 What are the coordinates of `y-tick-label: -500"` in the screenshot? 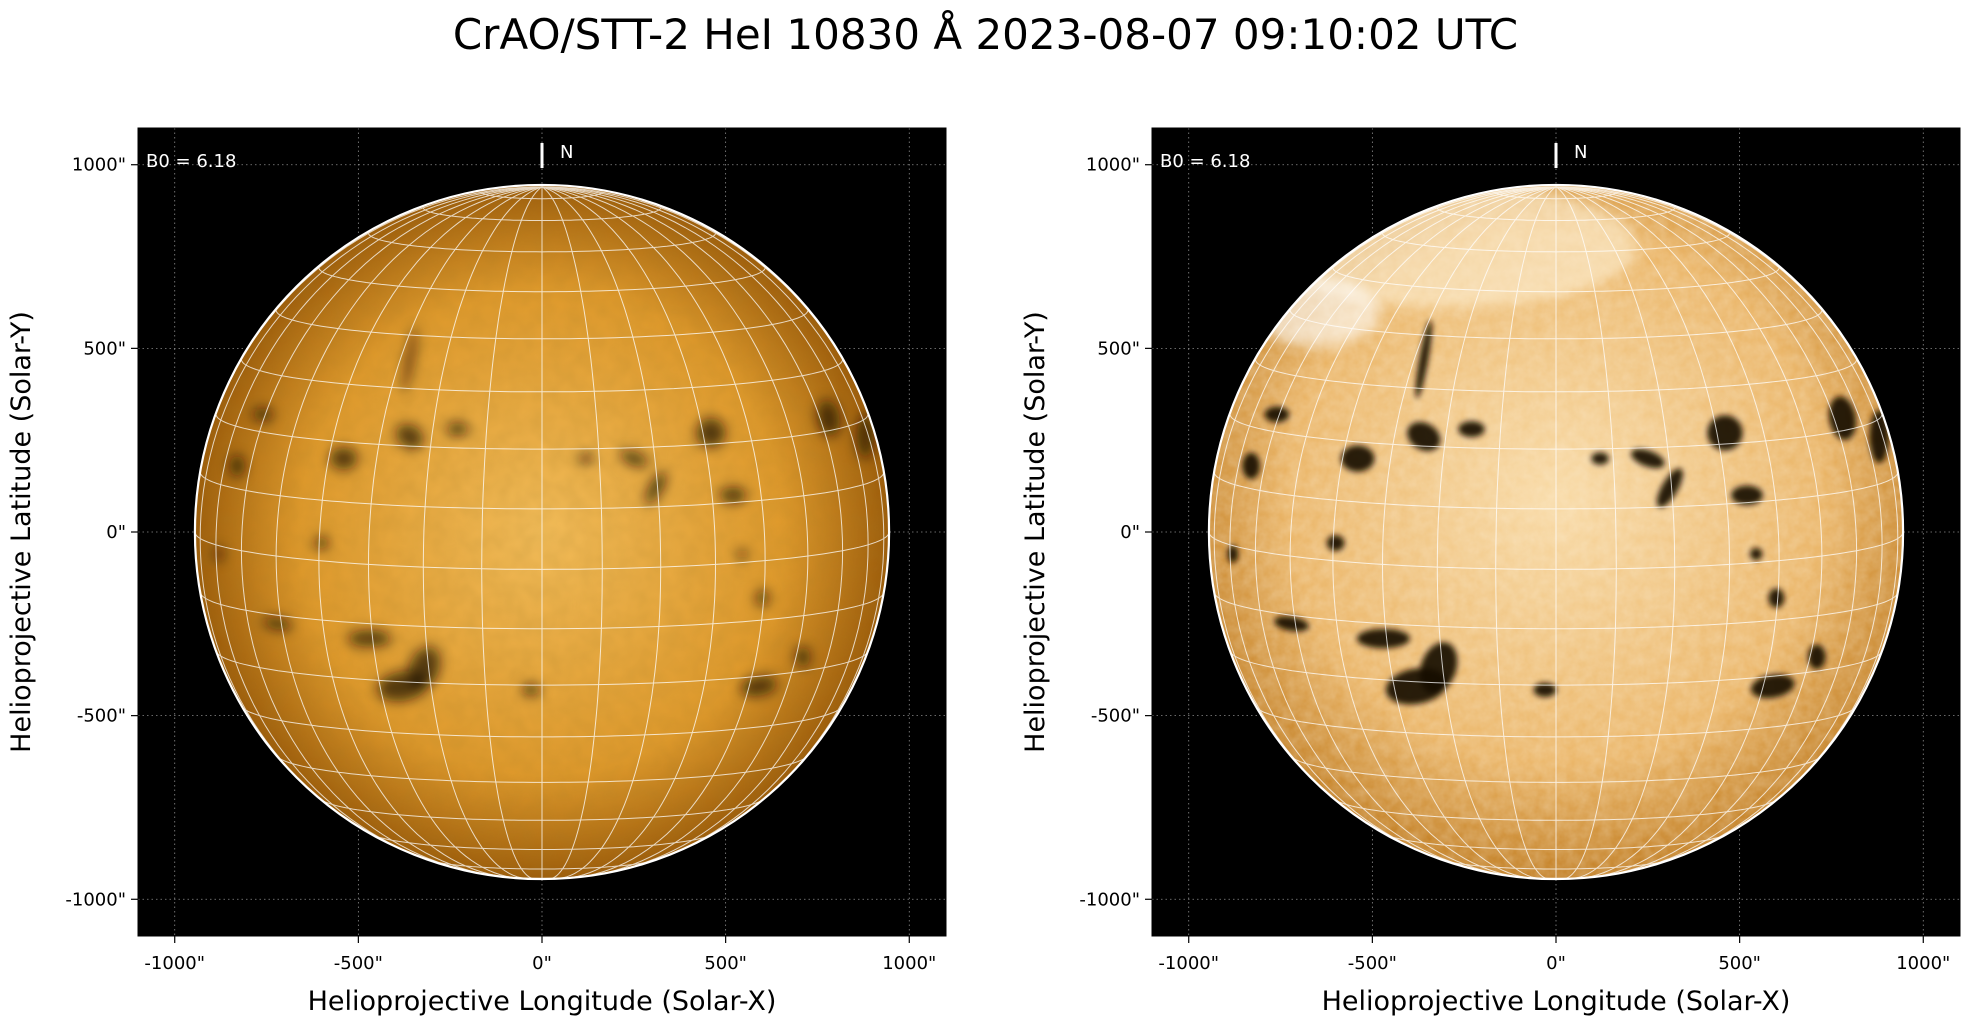 It's located at (1115, 716).